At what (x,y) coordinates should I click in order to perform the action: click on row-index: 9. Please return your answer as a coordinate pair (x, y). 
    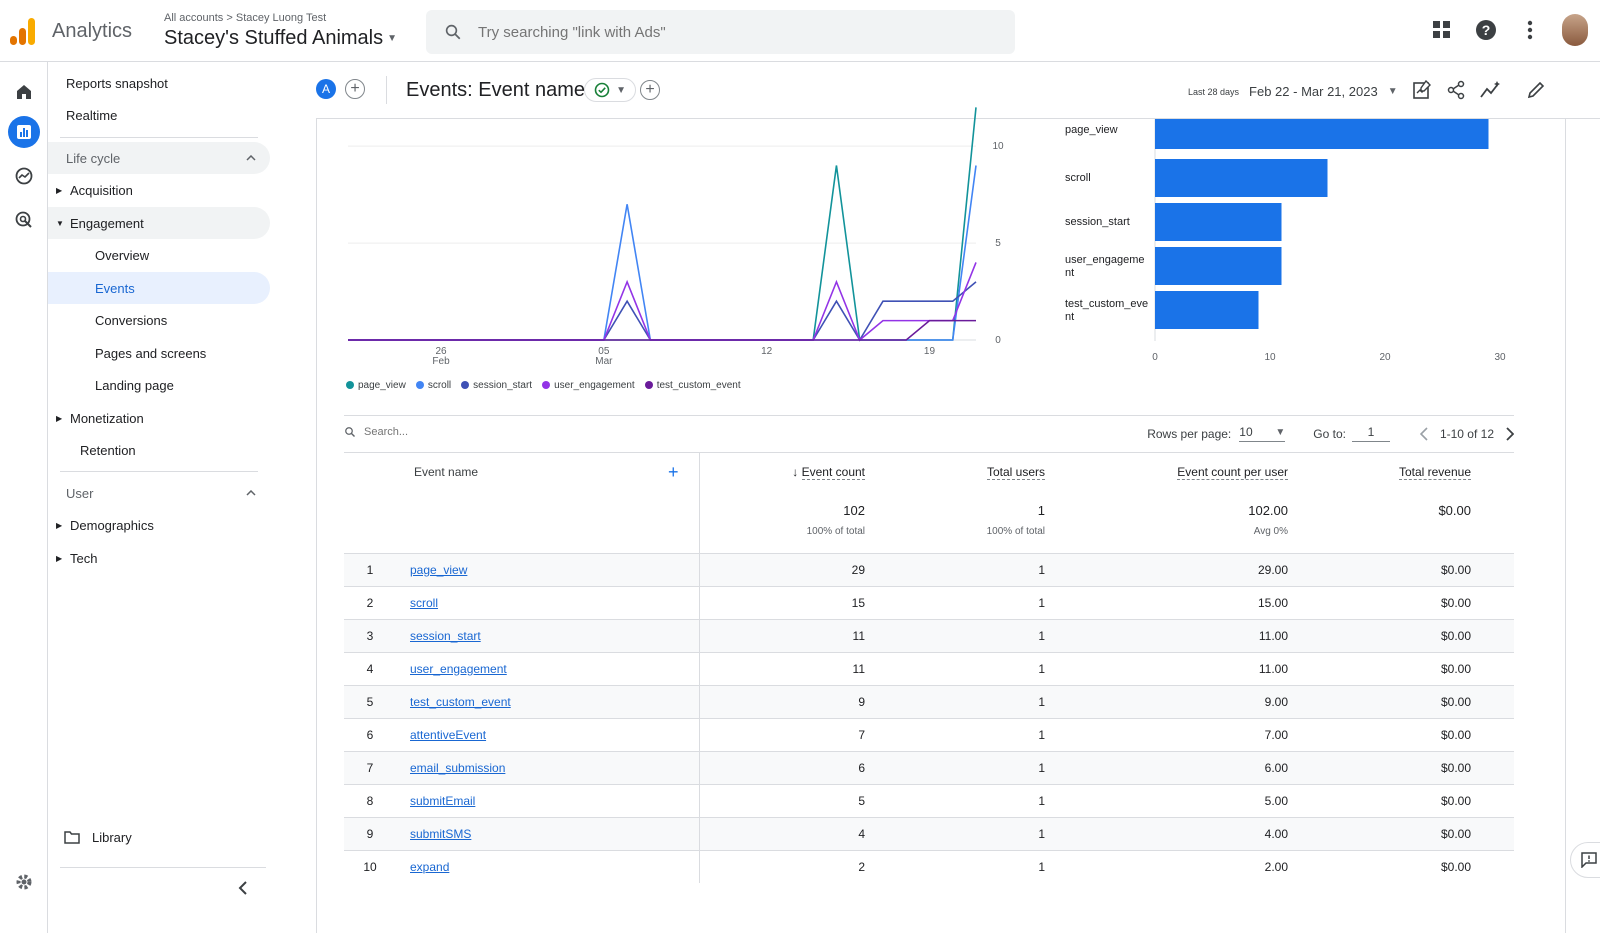
    Looking at the image, I should click on (370, 833).